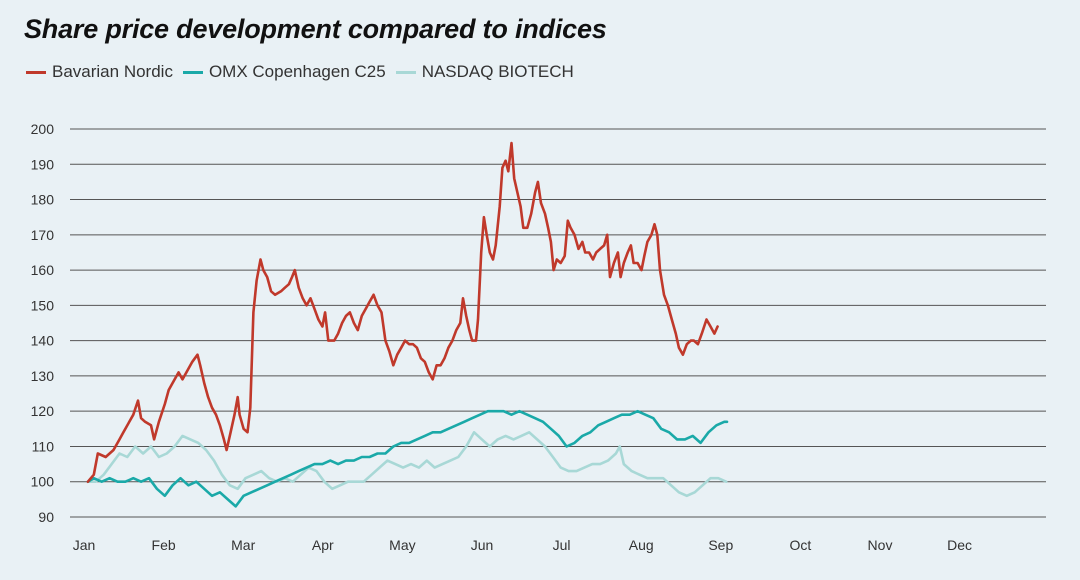 The height and width of the screenshot is (580, 1080). I want to click on legend-swatch-omx-c25, so click(192, 72).